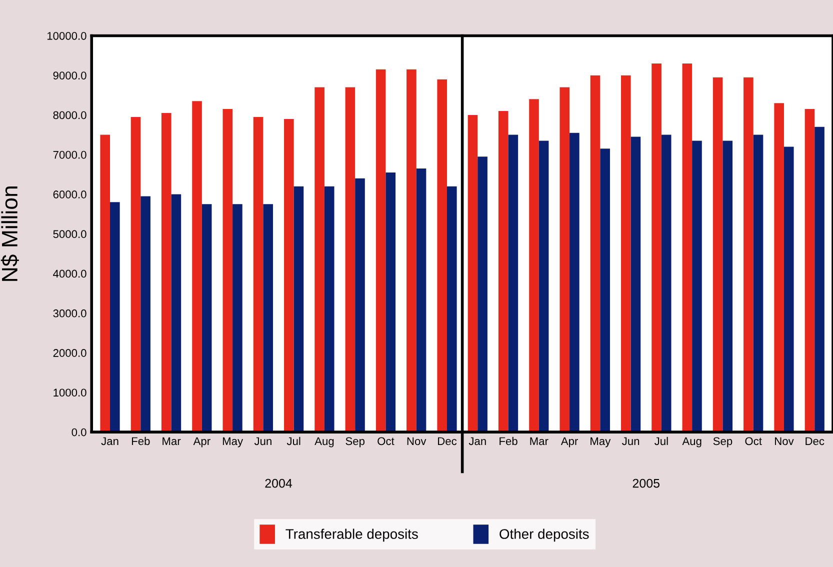 The width and height of the screenshot is (833, 567). I want to click on y-tick-label: 1000.0, so click(70, 392).